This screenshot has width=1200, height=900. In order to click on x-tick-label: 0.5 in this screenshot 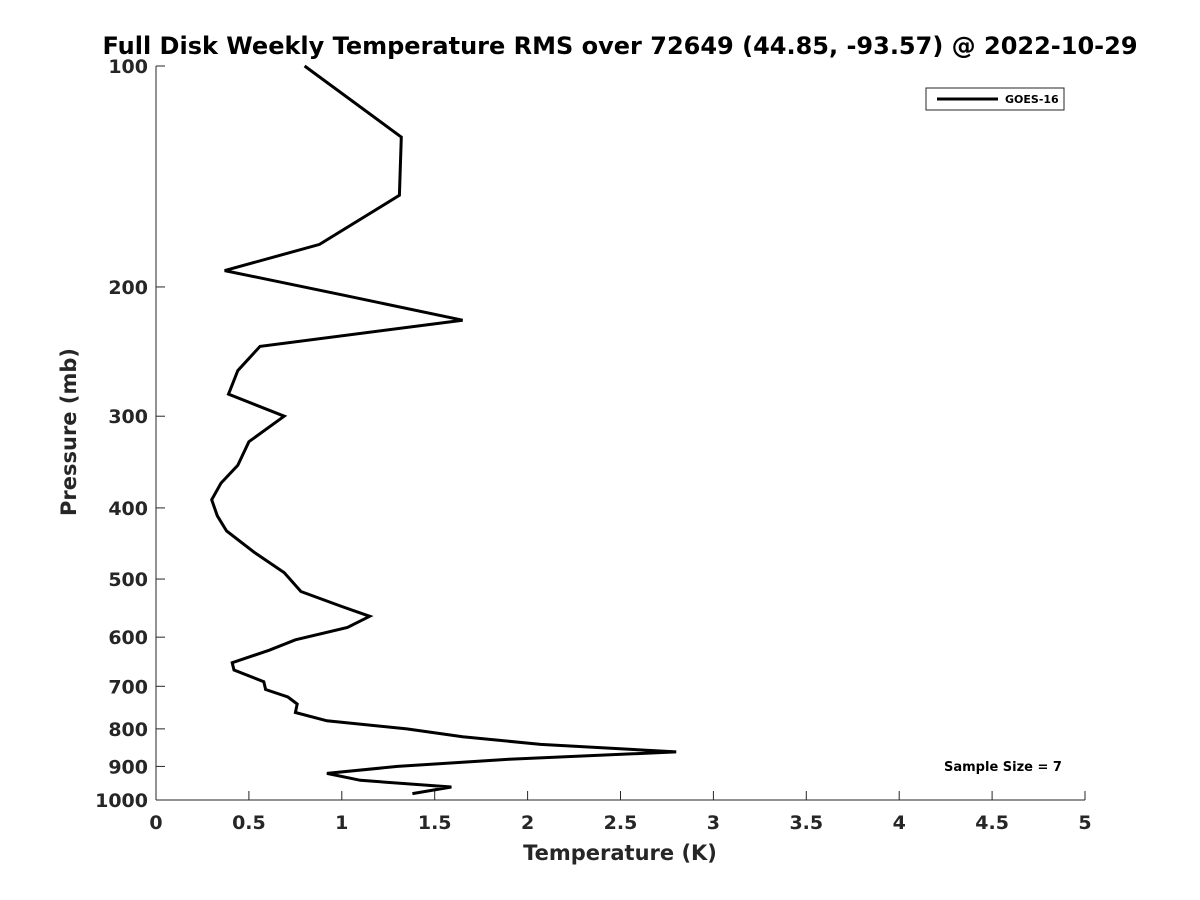, I will do `click(249, 823)`.